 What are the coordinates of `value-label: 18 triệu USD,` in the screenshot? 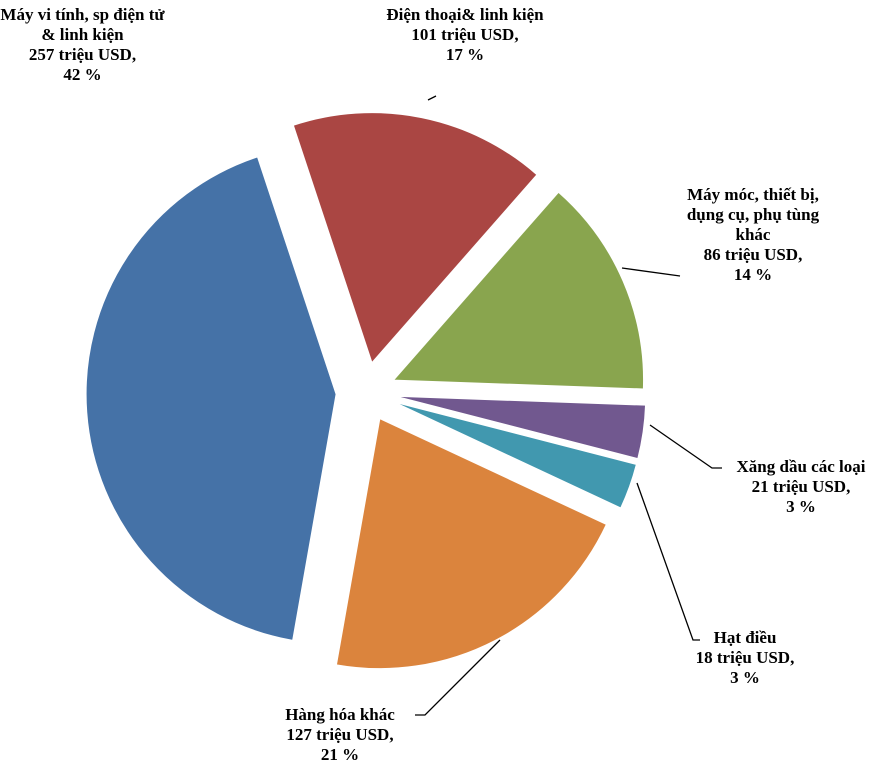 It's located at (745, 657).